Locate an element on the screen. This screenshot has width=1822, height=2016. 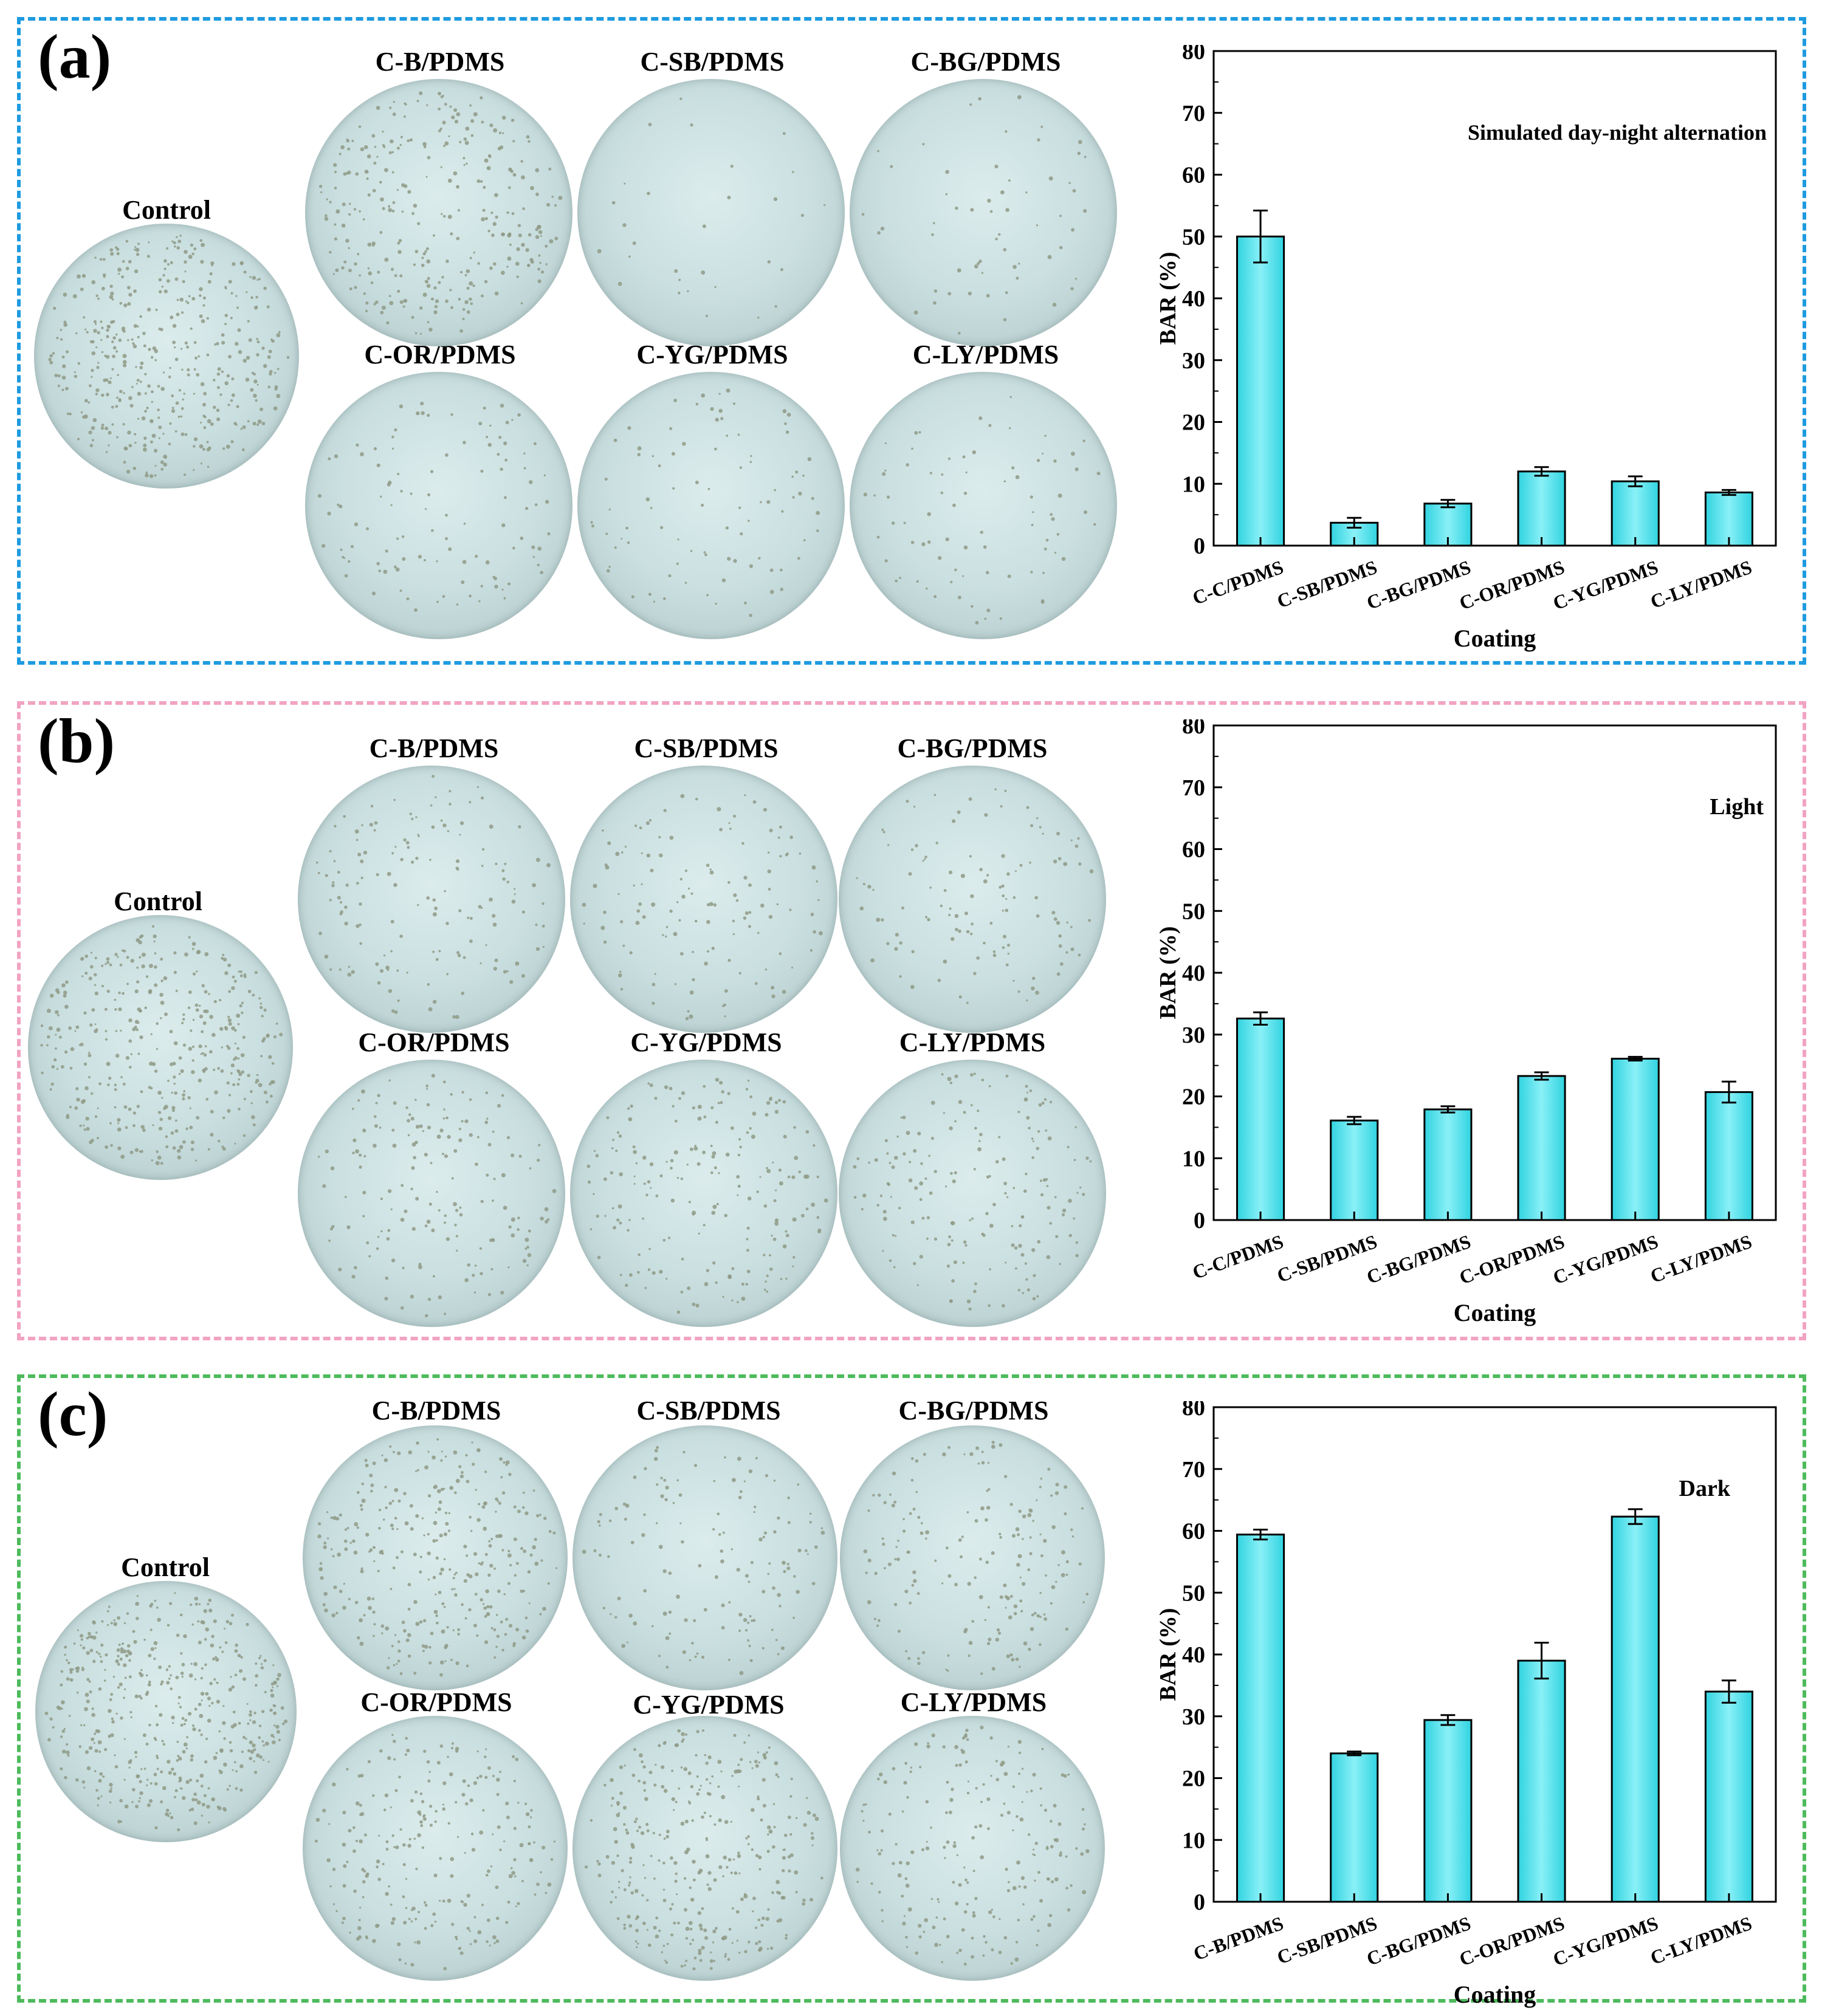
y-tick-label: 80 is located at coordinates (1194, 729).